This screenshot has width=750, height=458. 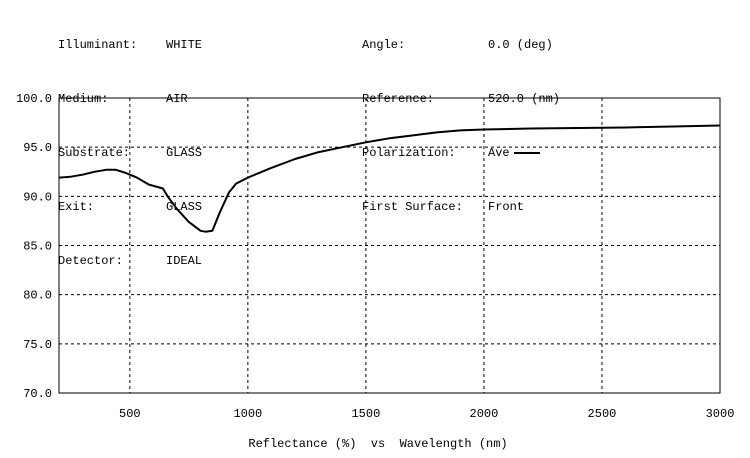 I want to click on y-tick-label: 75.0, so click(x=37, y=345).